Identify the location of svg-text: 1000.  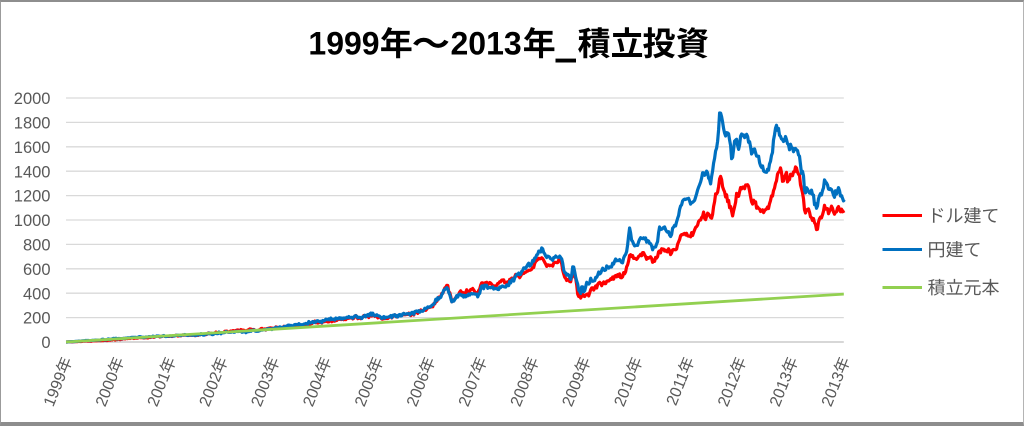
(32, 221).